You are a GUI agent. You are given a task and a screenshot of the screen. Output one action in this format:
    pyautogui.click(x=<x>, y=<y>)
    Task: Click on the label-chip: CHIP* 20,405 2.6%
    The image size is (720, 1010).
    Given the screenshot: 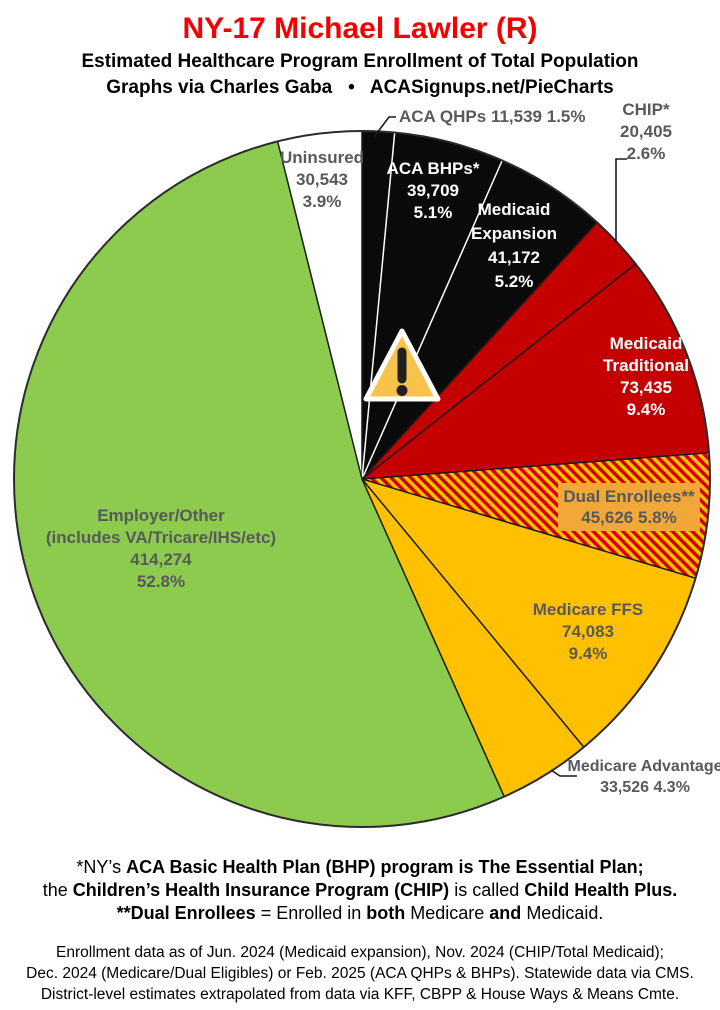 What is the action you would take?
    pyautogui.click(x=646, y=131)
    